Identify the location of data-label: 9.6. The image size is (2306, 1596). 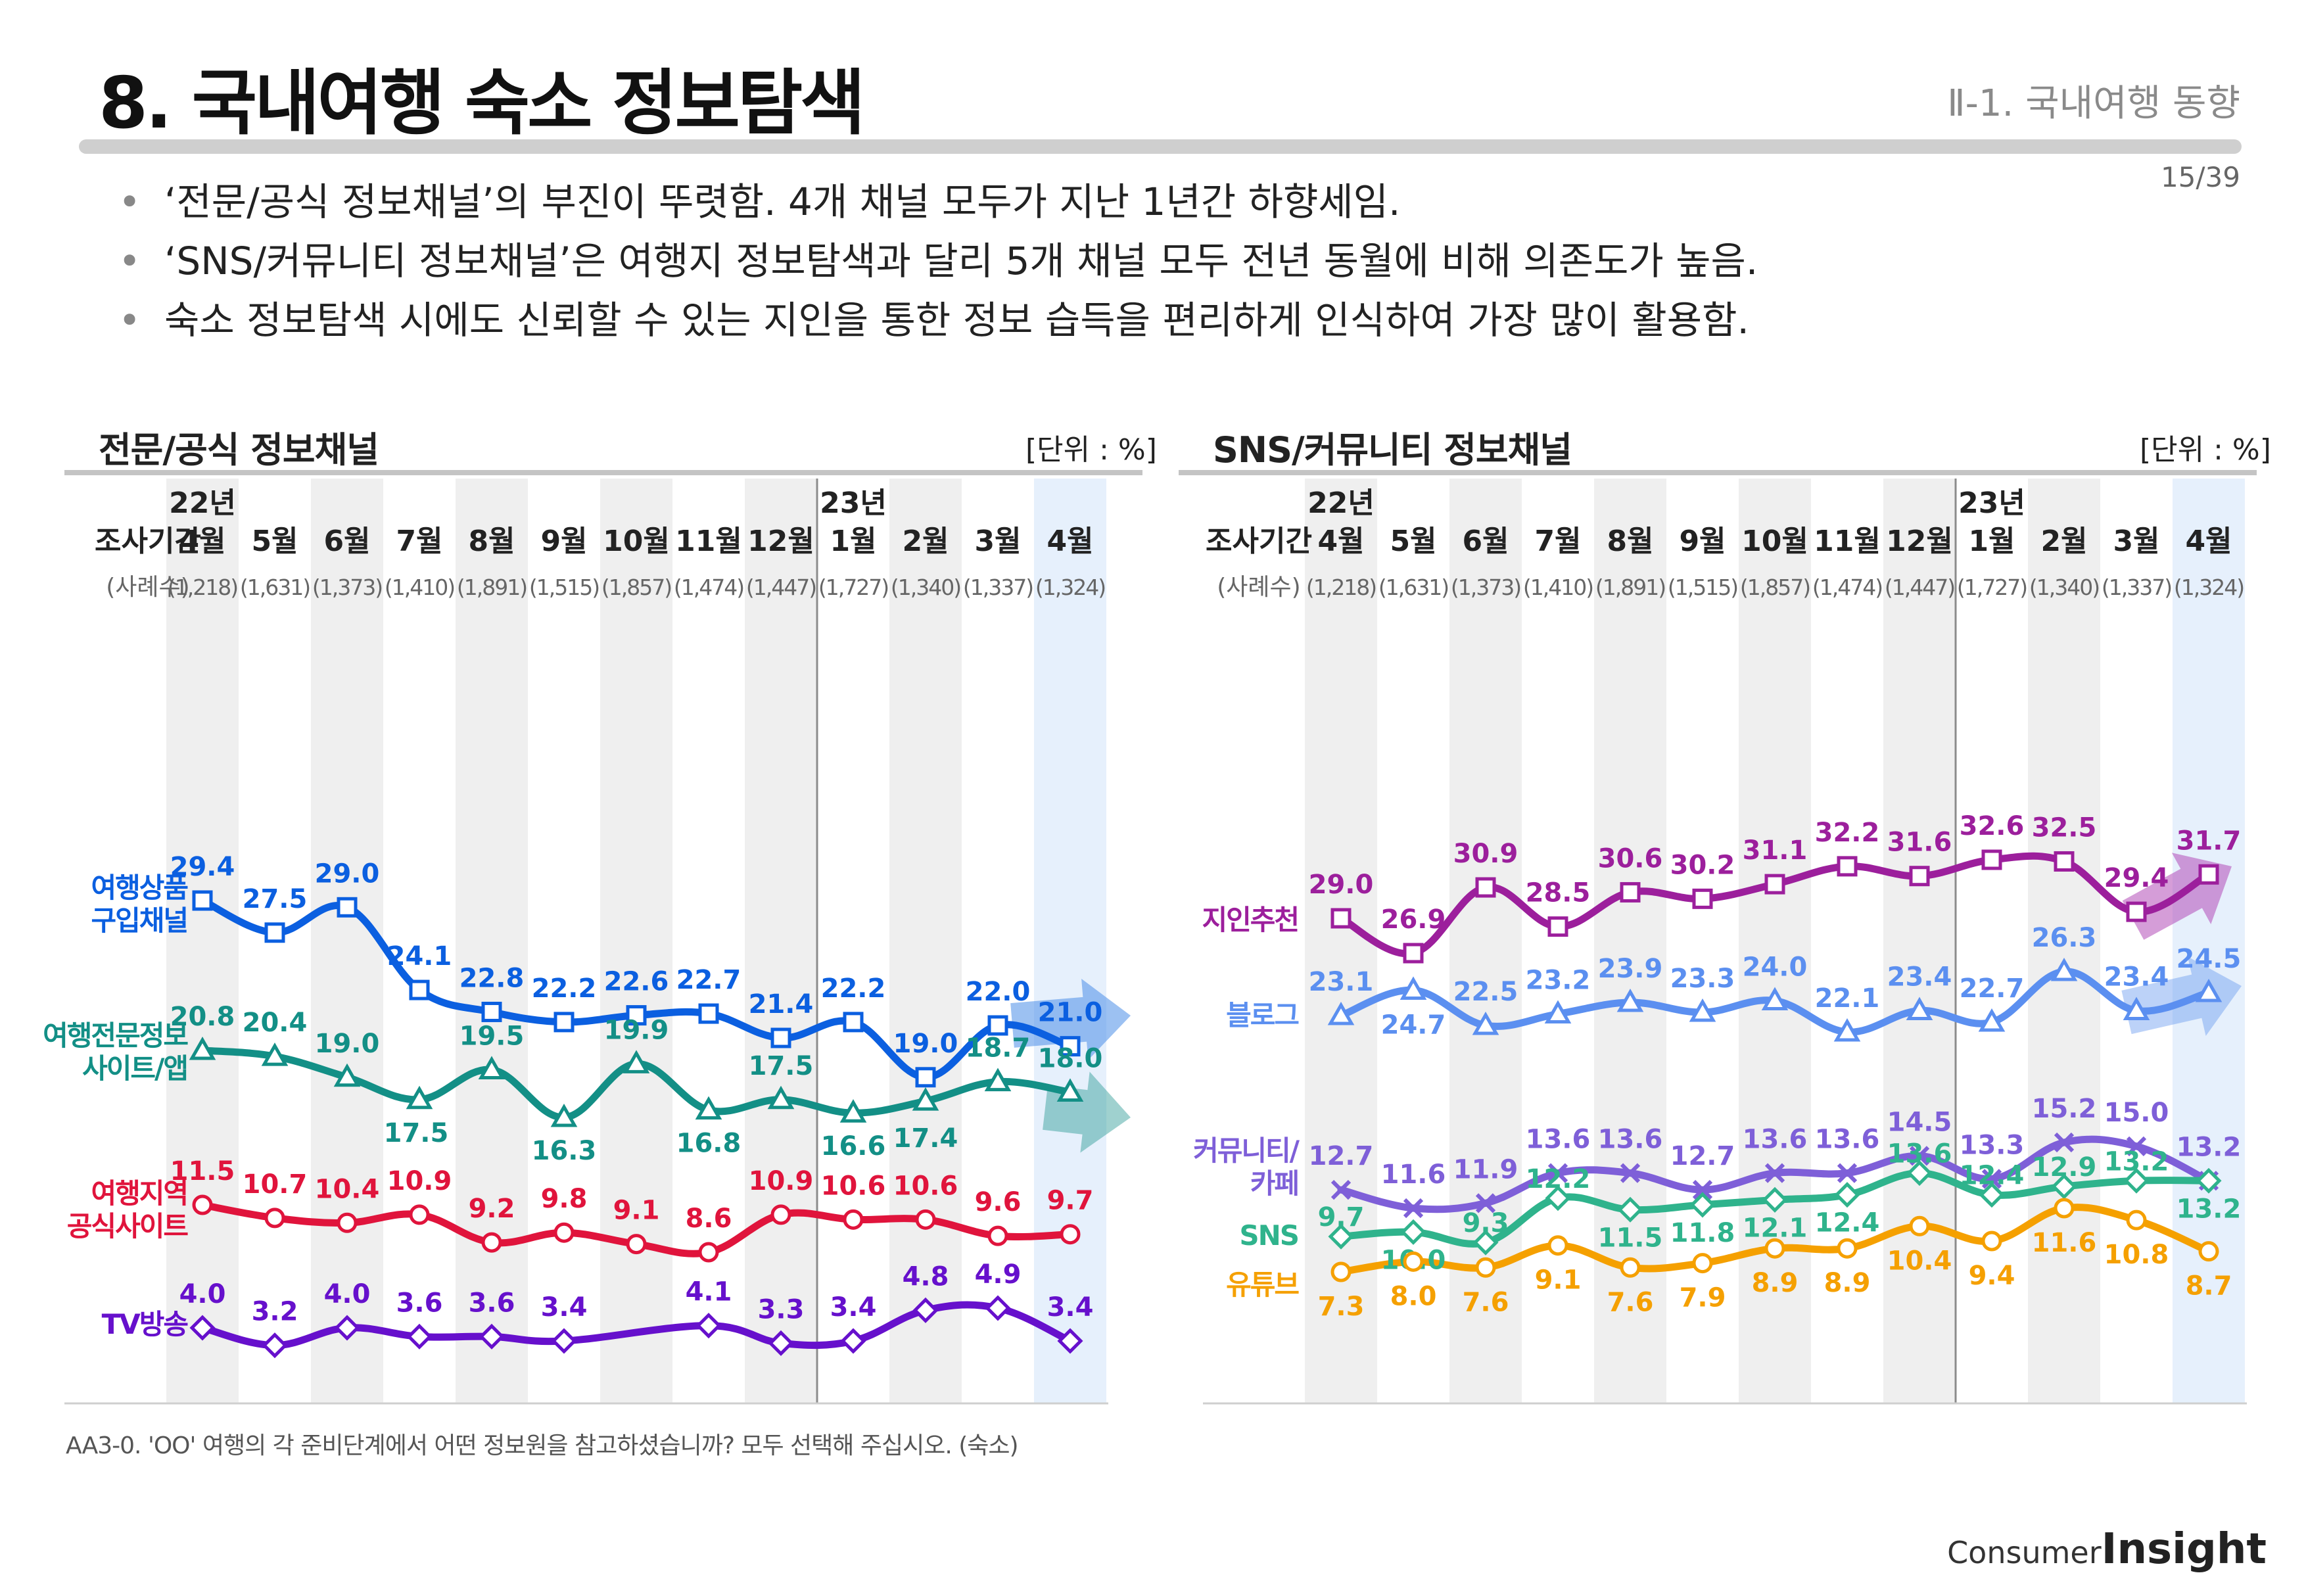
(998, 1202).